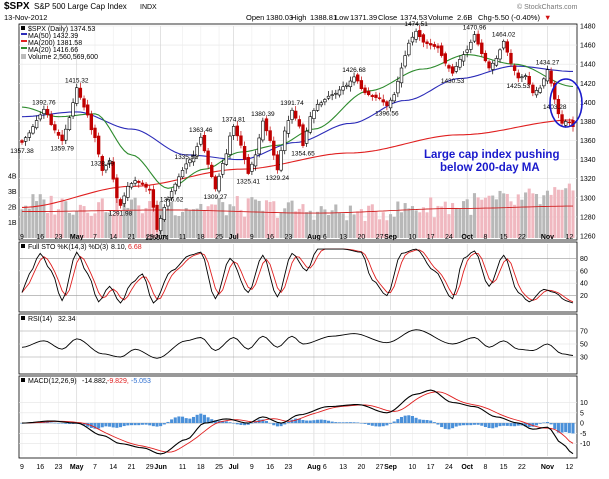  Describe the element at coordinates (150, 467) in the screenshot. I see `x-axis-label-bottom: 29` at that location.